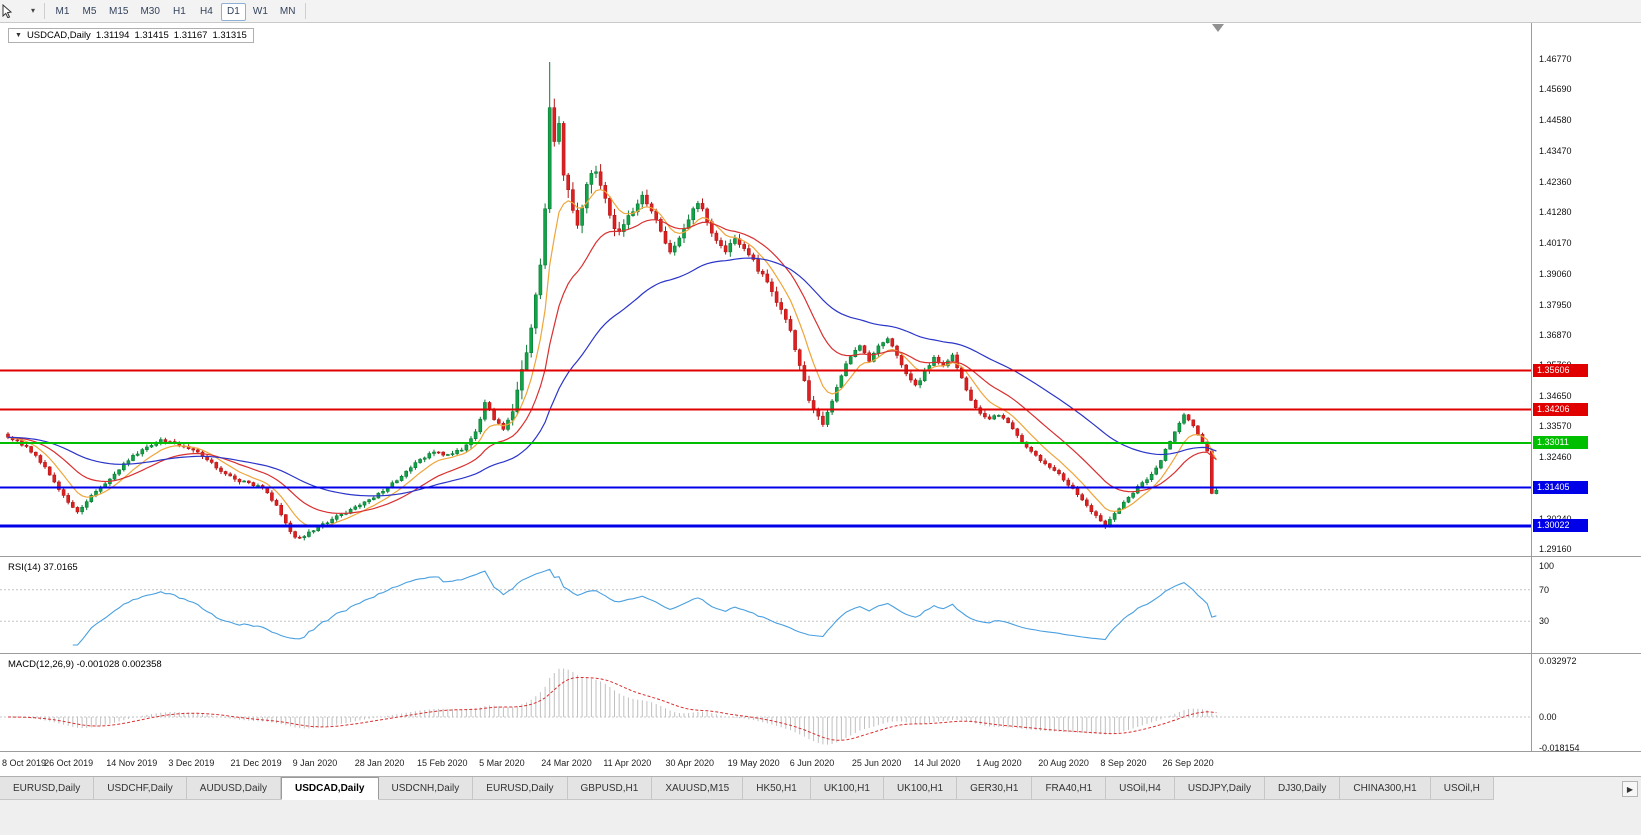 Image resolution: width=1641 pixels, height=835 pixels. Describe the element at coordinates (7, 11) in the screenshot. I see `cursor-icon` at that location.